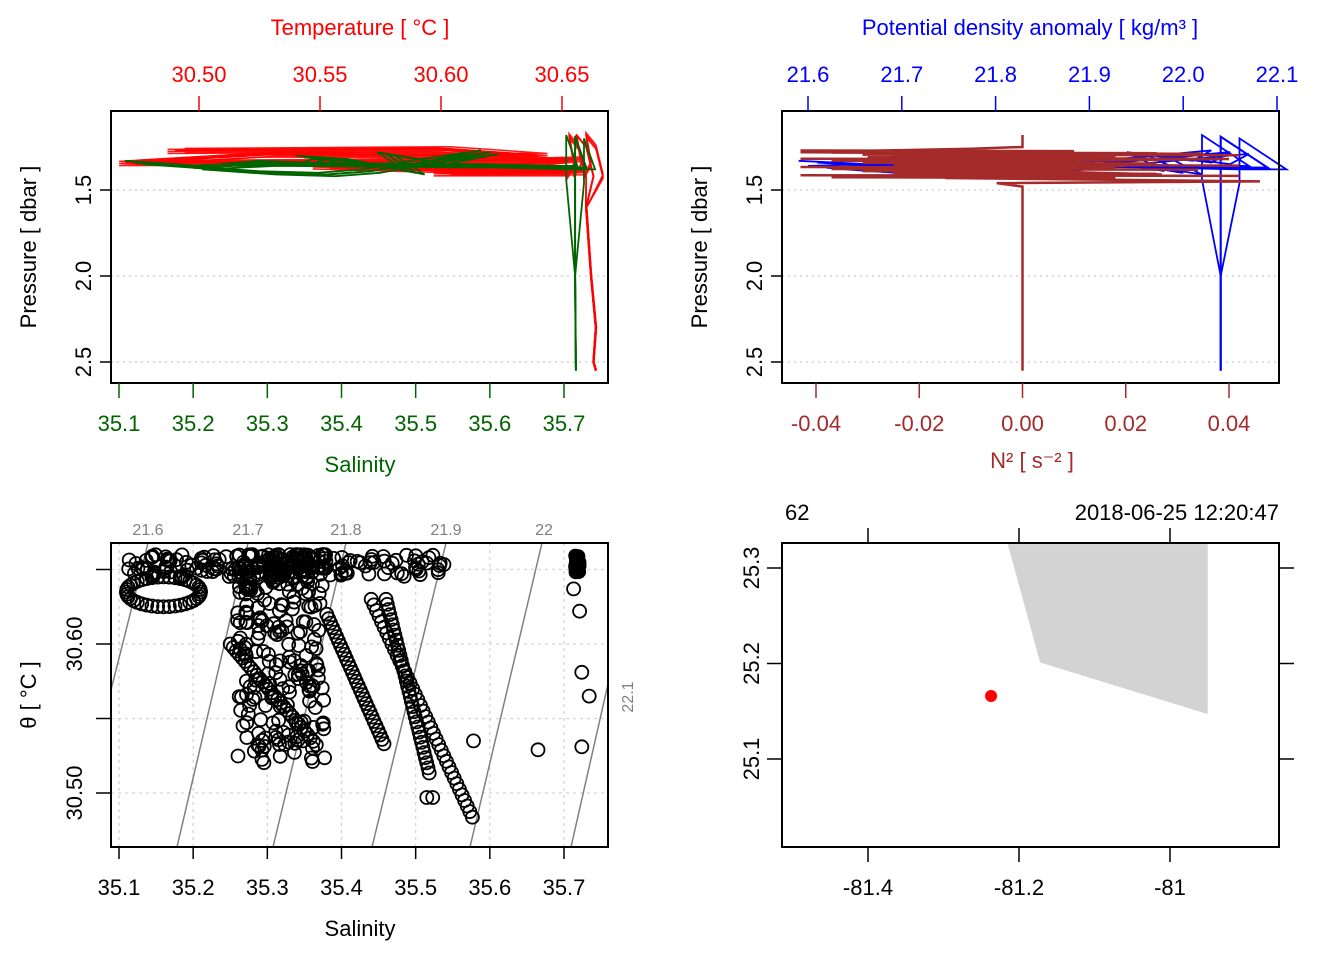 The height and width of the screenshot is (960, 1344). What do you see at coordinates (360, 928) in the screenshot?
I see `salinity-axis-title-2: Salinity` at bounding box center [360, 928].